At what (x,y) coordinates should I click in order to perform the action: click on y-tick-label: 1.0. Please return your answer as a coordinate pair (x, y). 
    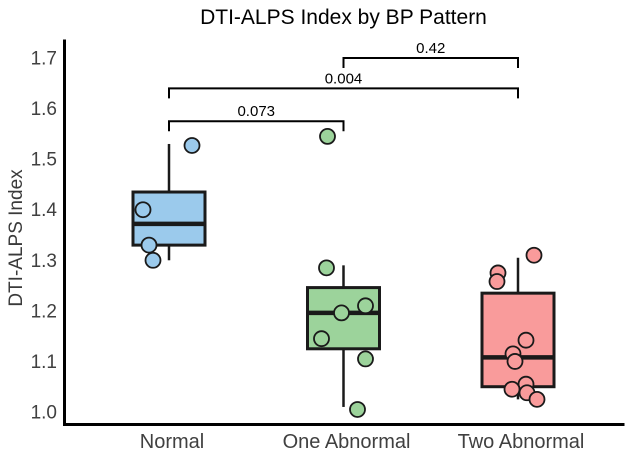
    Looking at the image, I should click on (44, 413).